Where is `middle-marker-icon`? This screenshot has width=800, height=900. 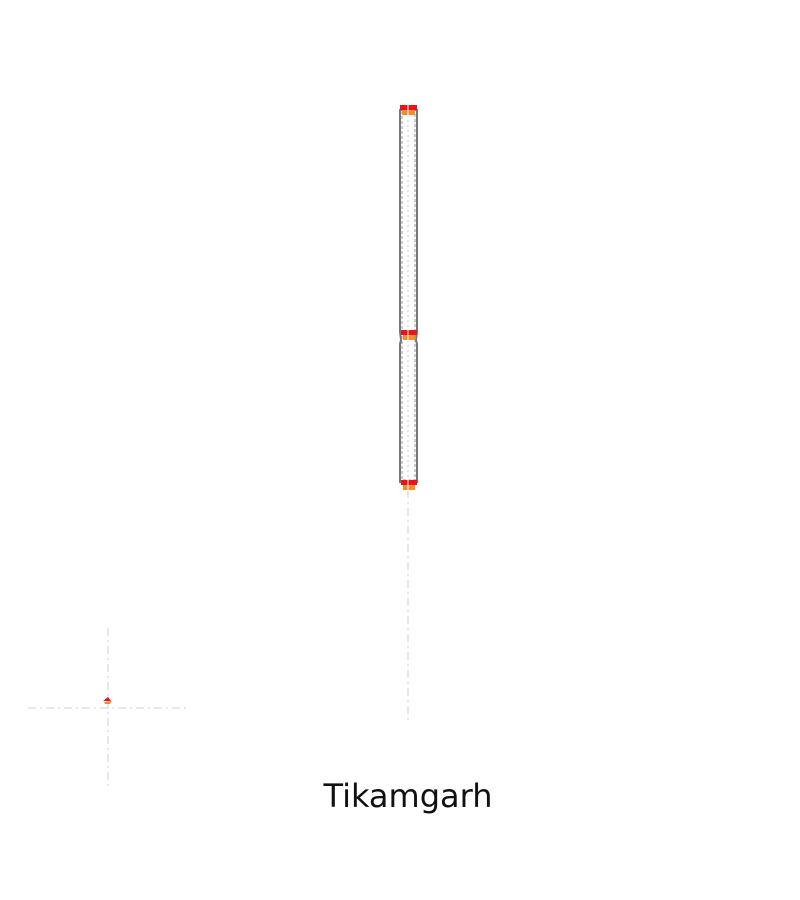 middle-marker-icon is located at coordinates (409, 335).